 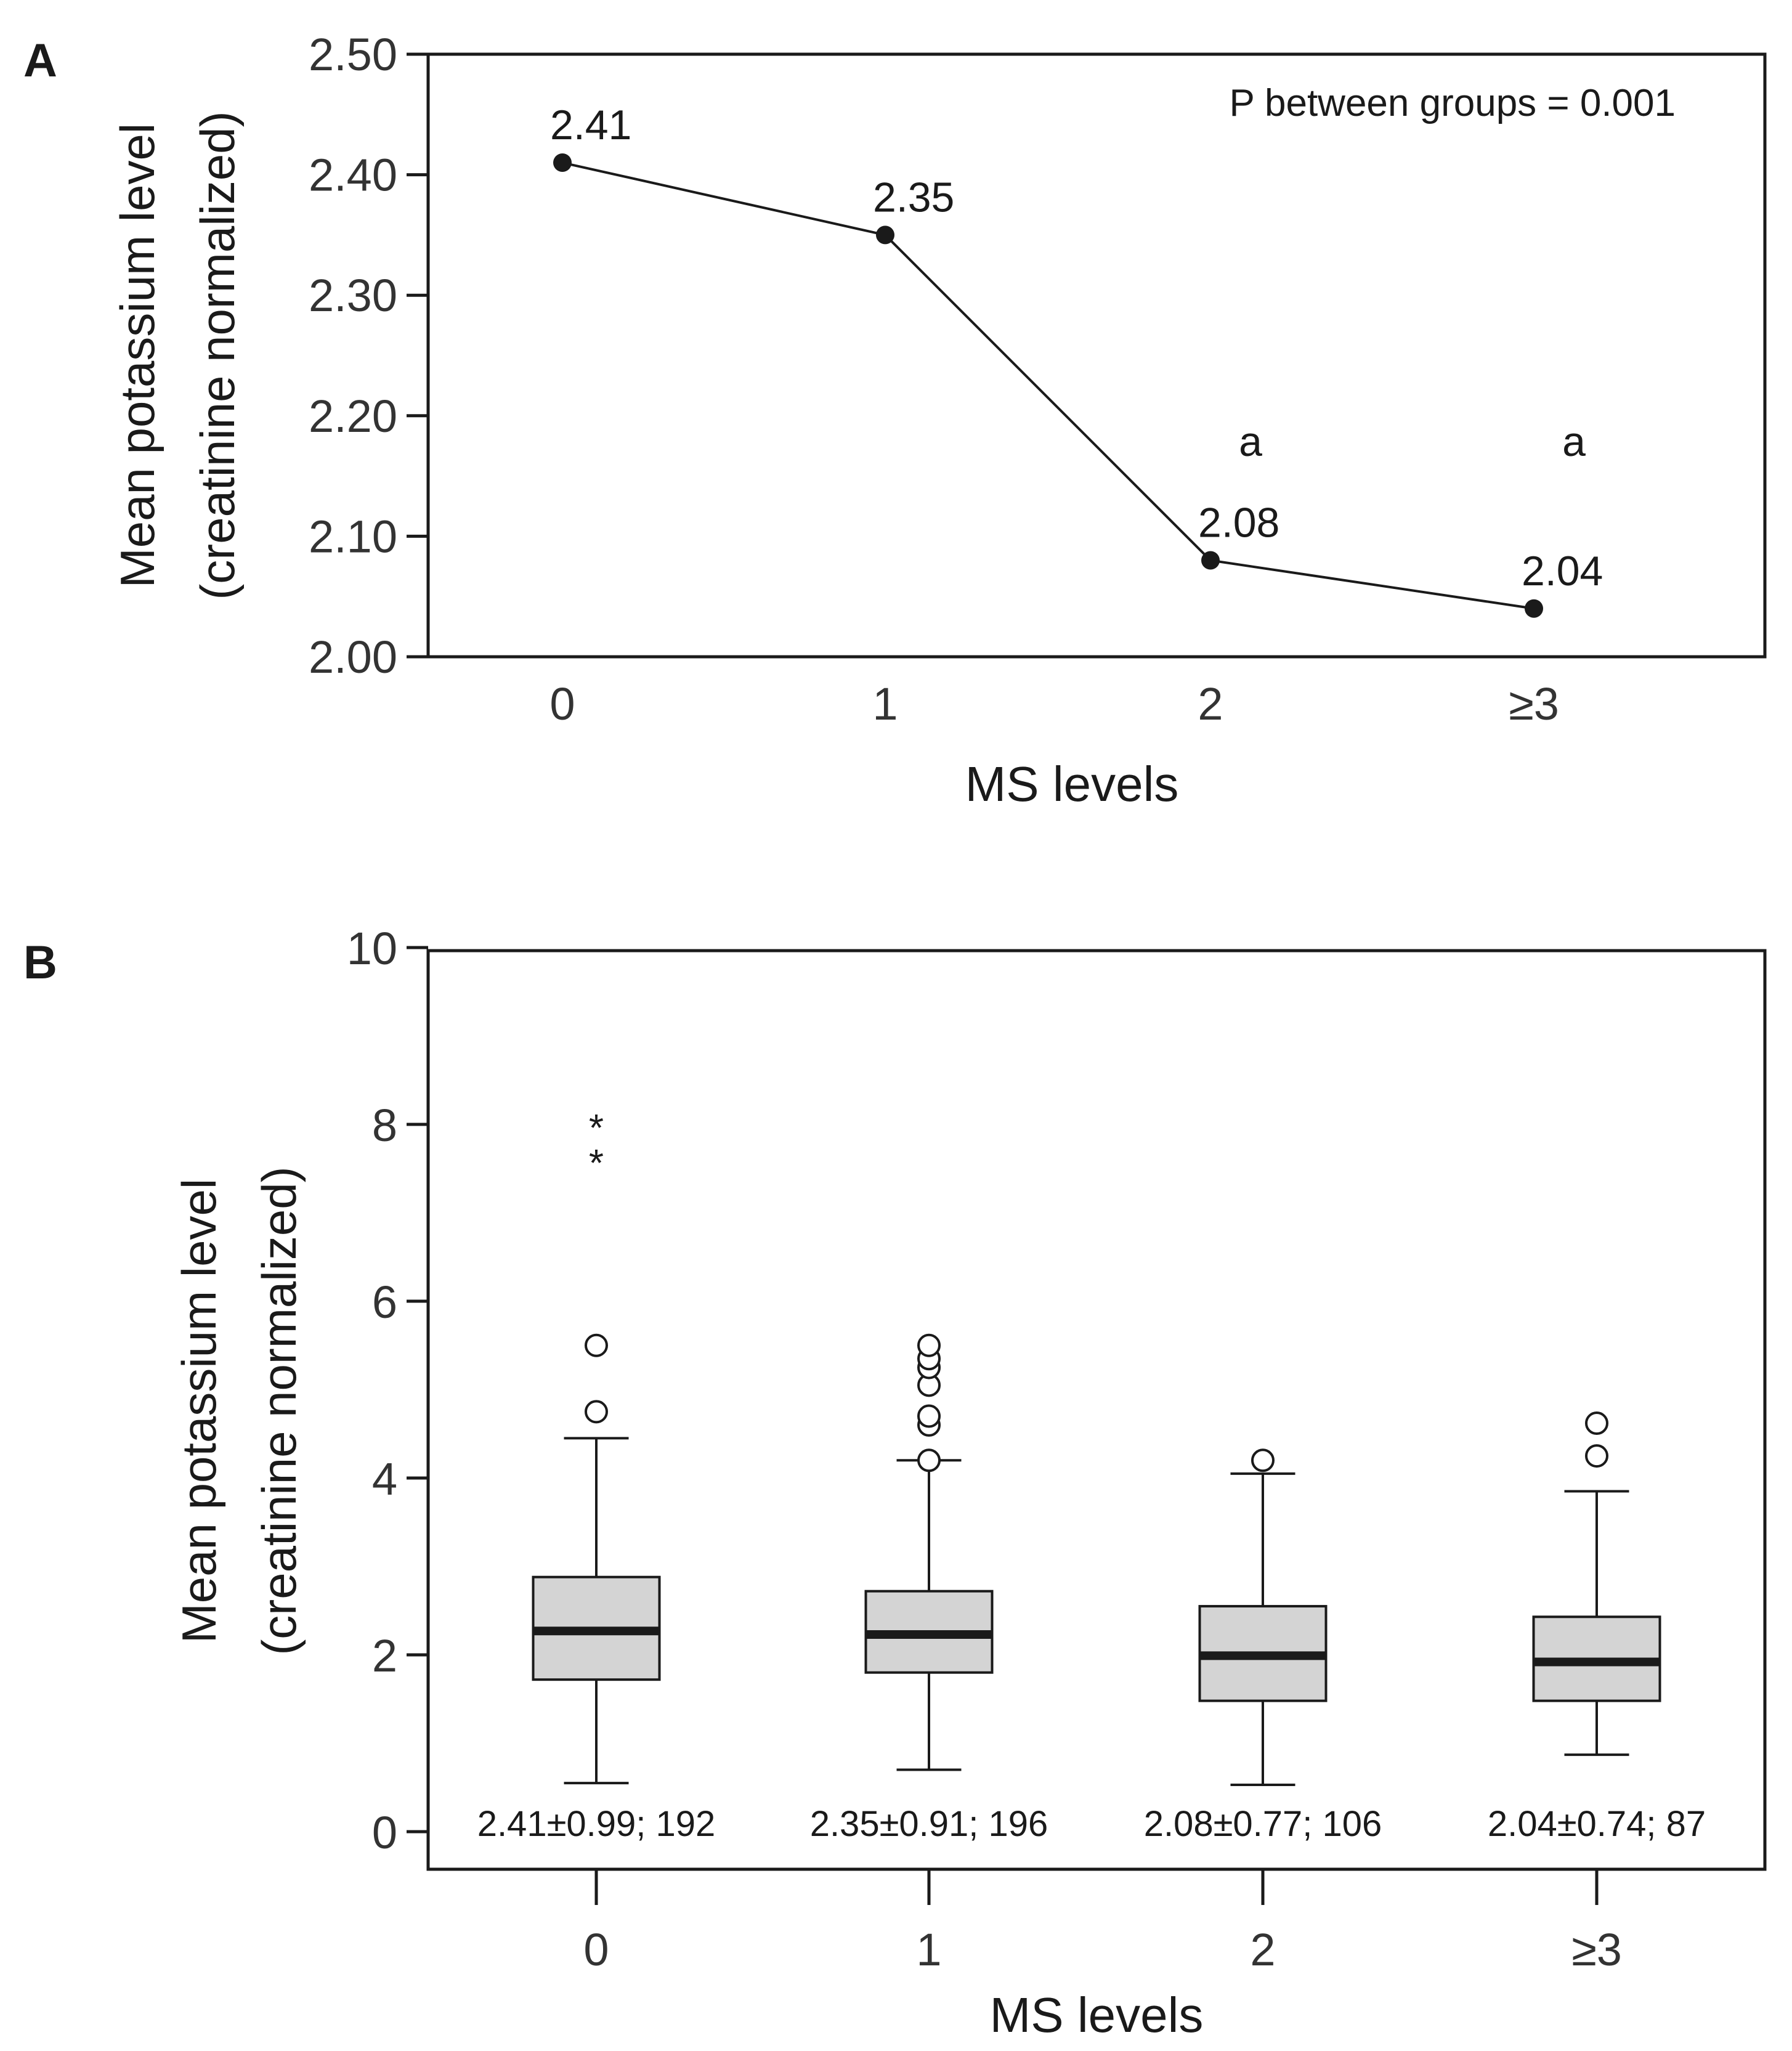 I want to click on panel-b-x-tick-label: 2, so click(x=1262, y=1950).